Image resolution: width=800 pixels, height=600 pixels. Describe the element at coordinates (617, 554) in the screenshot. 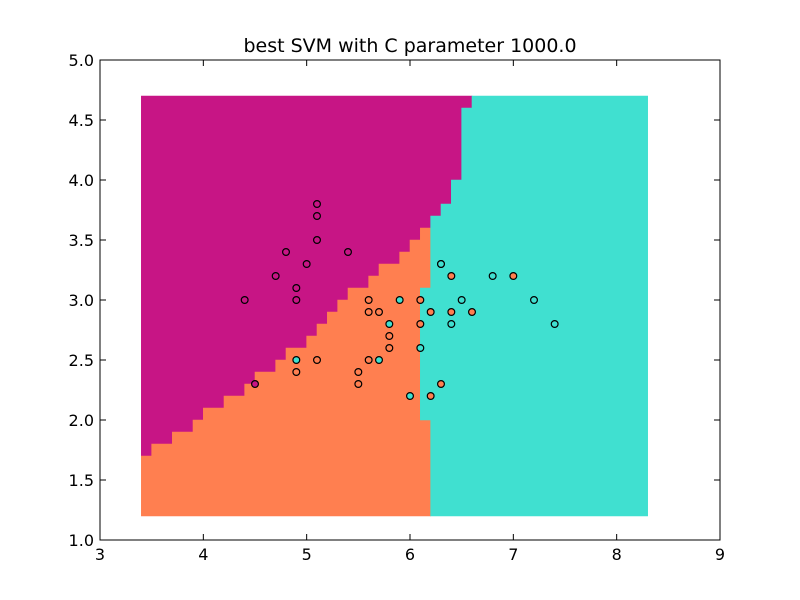

I see `x-tick-label: 8` at that location.